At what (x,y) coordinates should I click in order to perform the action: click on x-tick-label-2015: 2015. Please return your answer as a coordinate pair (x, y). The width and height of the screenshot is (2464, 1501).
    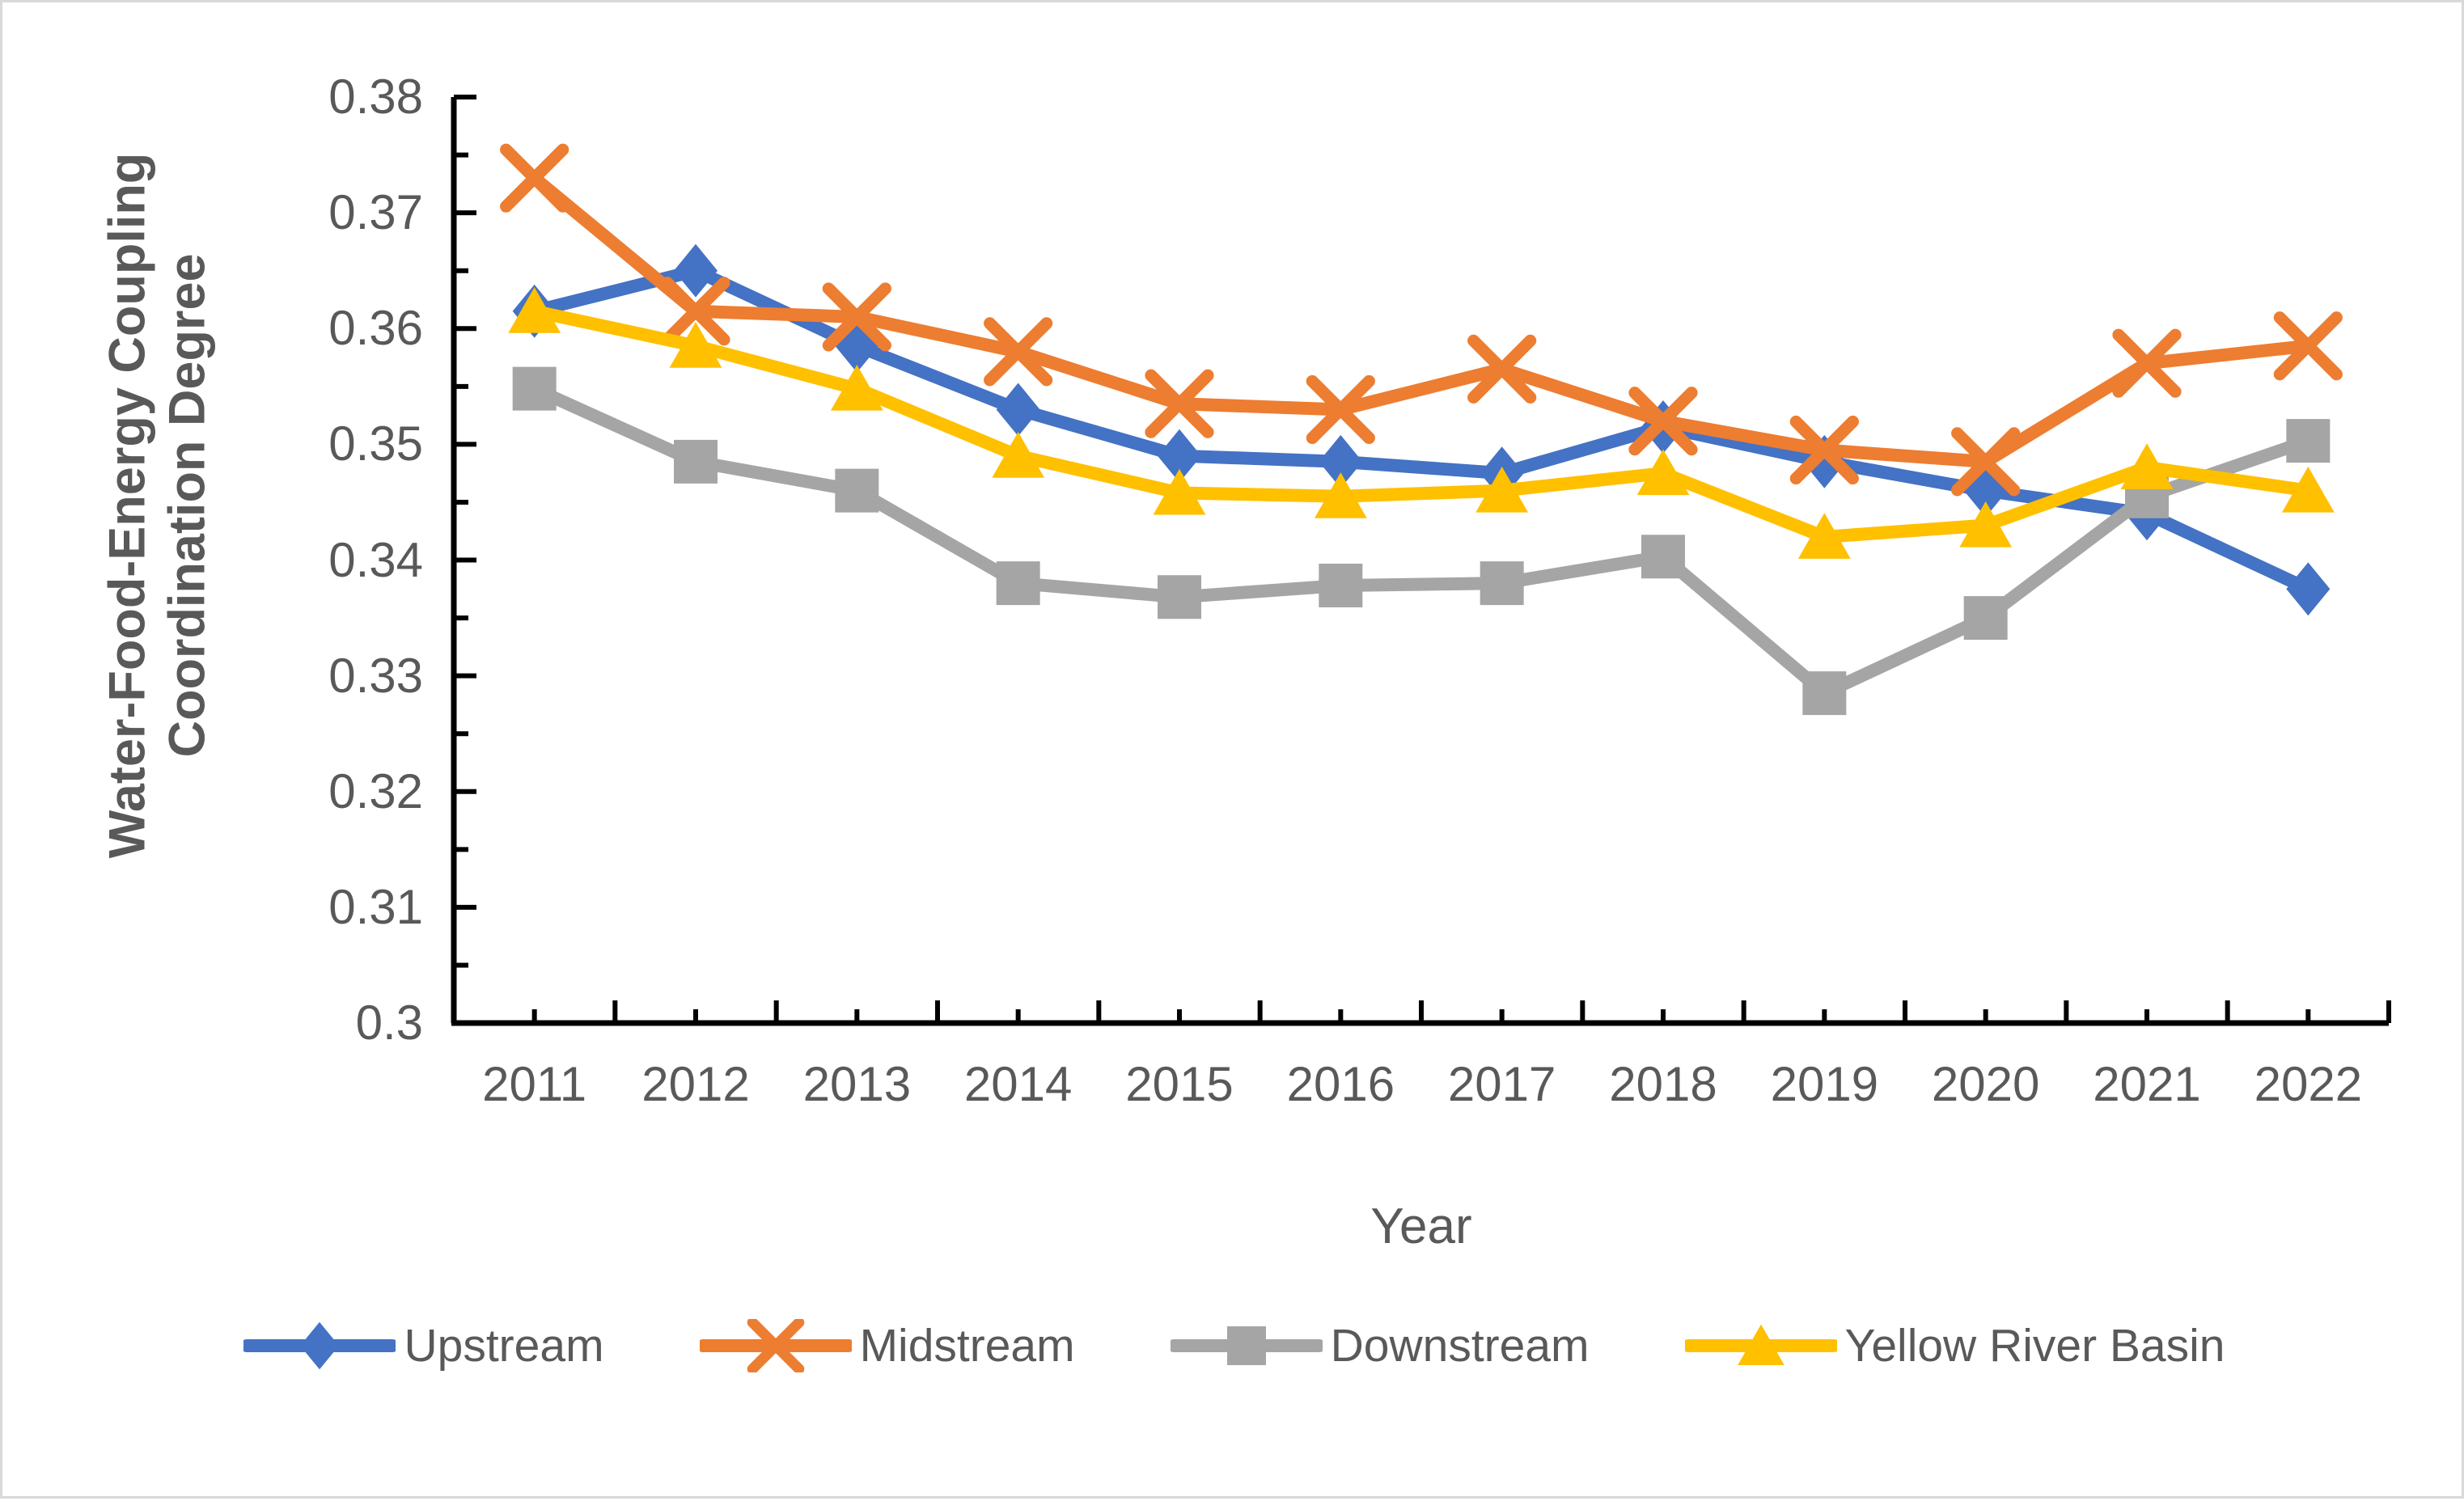
    Looking at the image, I should click on (1179, 1084).